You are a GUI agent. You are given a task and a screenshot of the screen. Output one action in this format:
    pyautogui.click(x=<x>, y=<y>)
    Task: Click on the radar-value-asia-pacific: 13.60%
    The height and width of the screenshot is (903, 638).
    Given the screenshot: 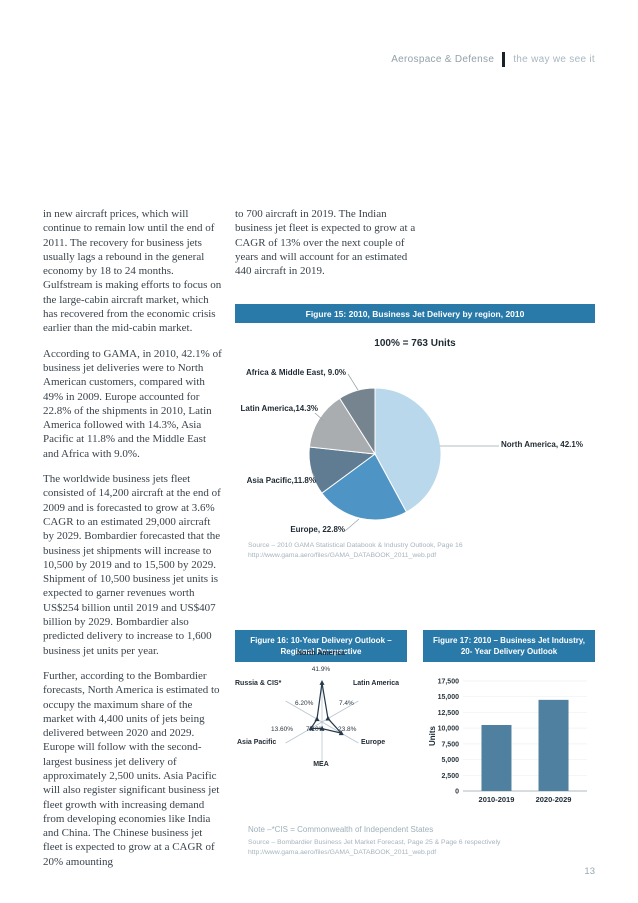 What is the action you would take?
    pyautogui.click(x=282, y=729)
    